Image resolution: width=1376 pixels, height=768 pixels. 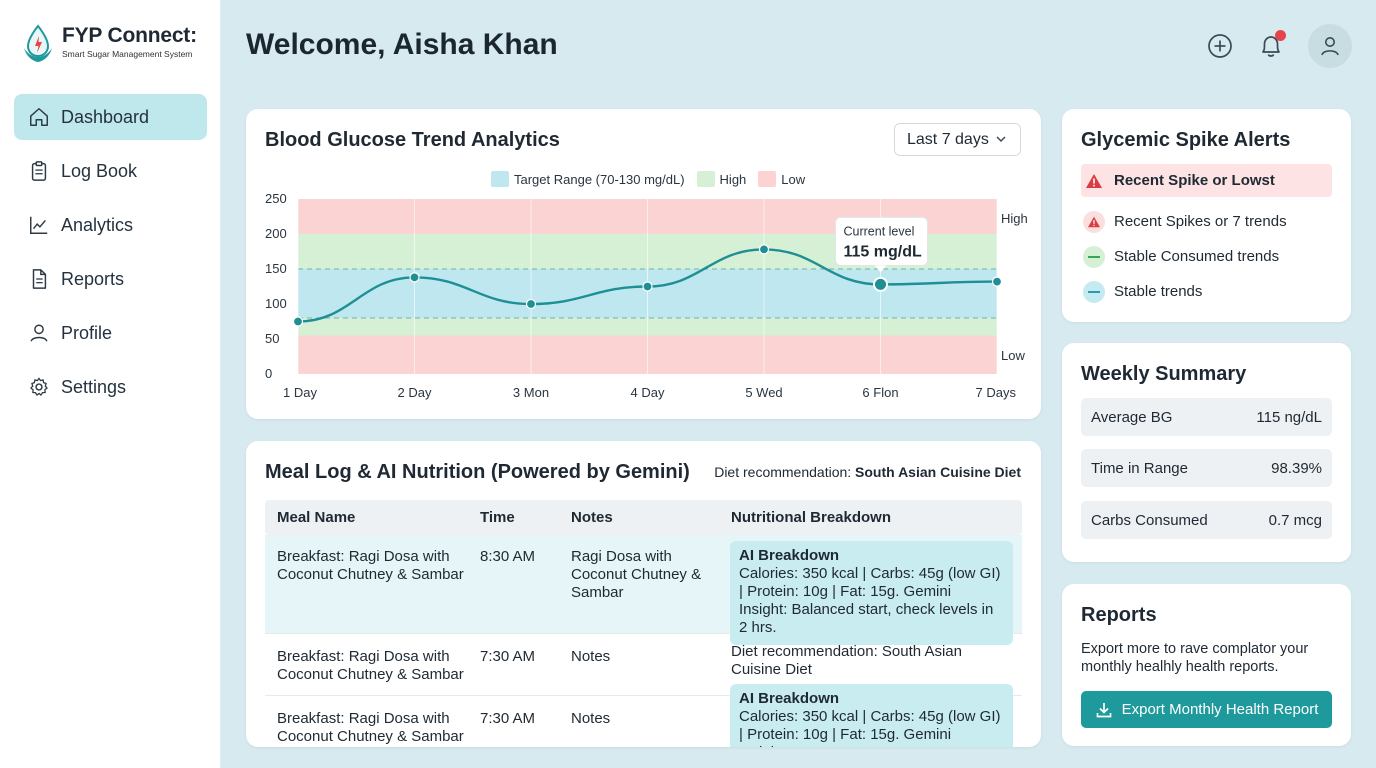 I want to click on x-tick-label: 3 Mon, so click(x=531, y=392).